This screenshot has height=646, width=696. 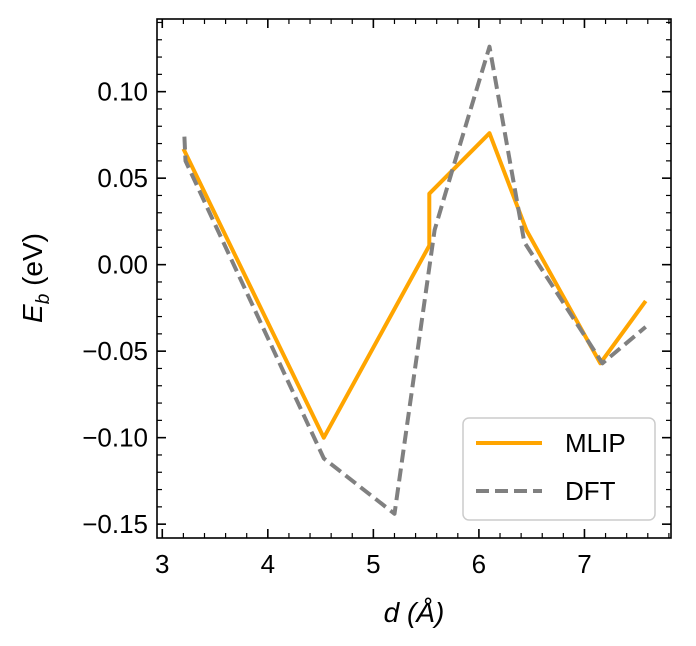 I want to click on legend-dft-label: DFT, so click(x=590, y=491).